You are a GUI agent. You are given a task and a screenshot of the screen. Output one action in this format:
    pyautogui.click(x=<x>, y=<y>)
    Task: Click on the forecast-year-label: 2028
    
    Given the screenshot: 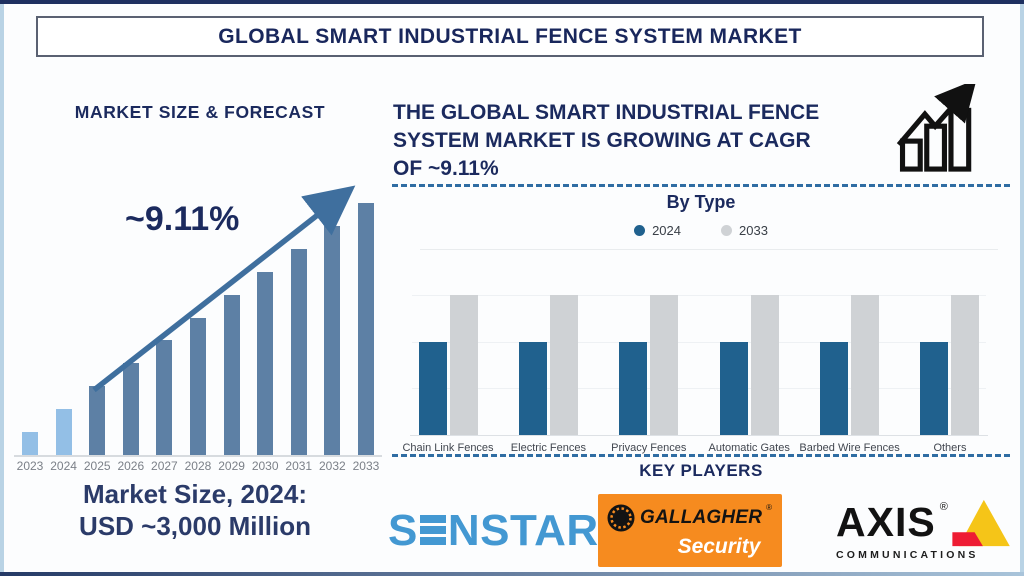 What is the action you would take?
    pyautogui.click(x=198, y=466)
    